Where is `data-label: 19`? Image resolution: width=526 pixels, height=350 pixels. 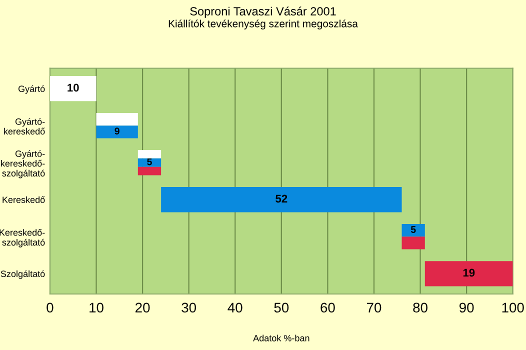
data-label: 19 is located at coordinates (469, 272).